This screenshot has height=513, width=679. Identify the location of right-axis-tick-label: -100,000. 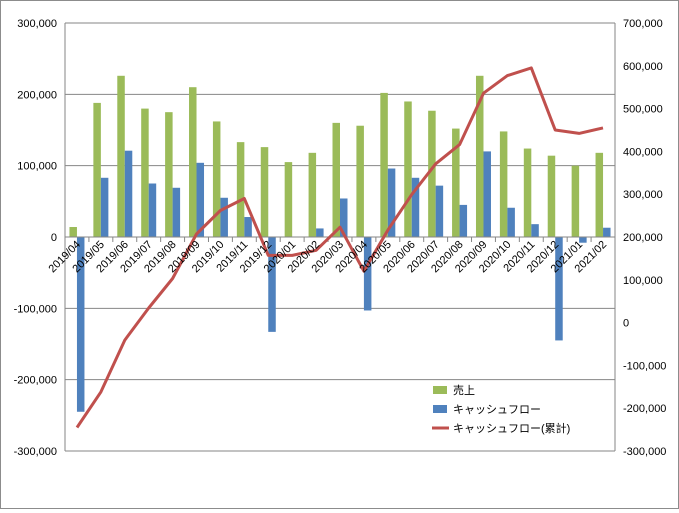
(644, 366).